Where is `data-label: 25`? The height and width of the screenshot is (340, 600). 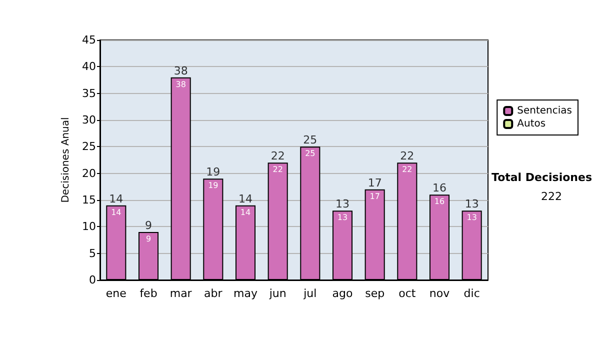 data-label: 25 is located at coordinates (310, 153).